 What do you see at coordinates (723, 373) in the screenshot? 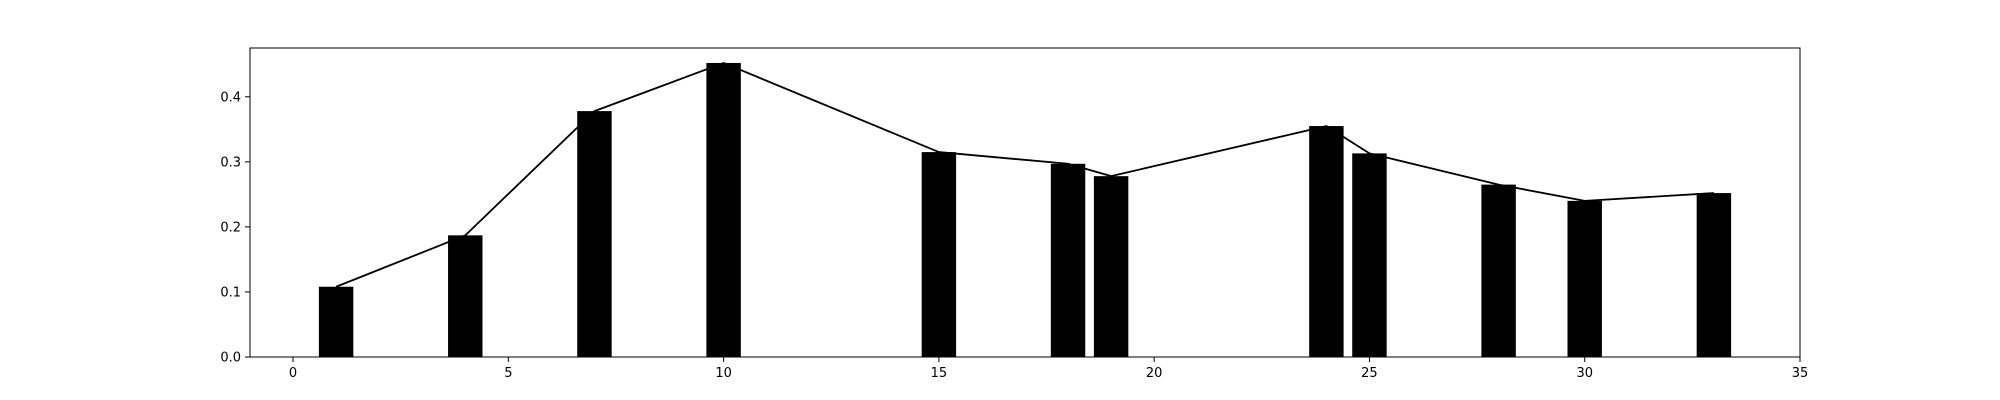
I see `x-tick-label-2: 10` at bounding box center [723, 373].